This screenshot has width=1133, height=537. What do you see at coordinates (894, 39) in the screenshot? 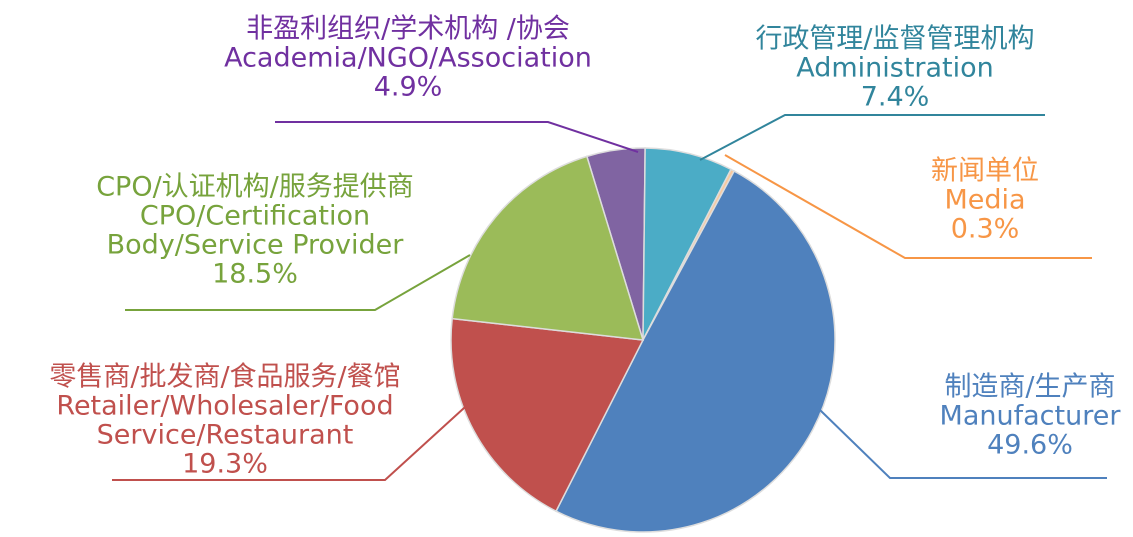
I see `slice-label: 行政管理/监督管理机构` at bounding box center [894, 39].